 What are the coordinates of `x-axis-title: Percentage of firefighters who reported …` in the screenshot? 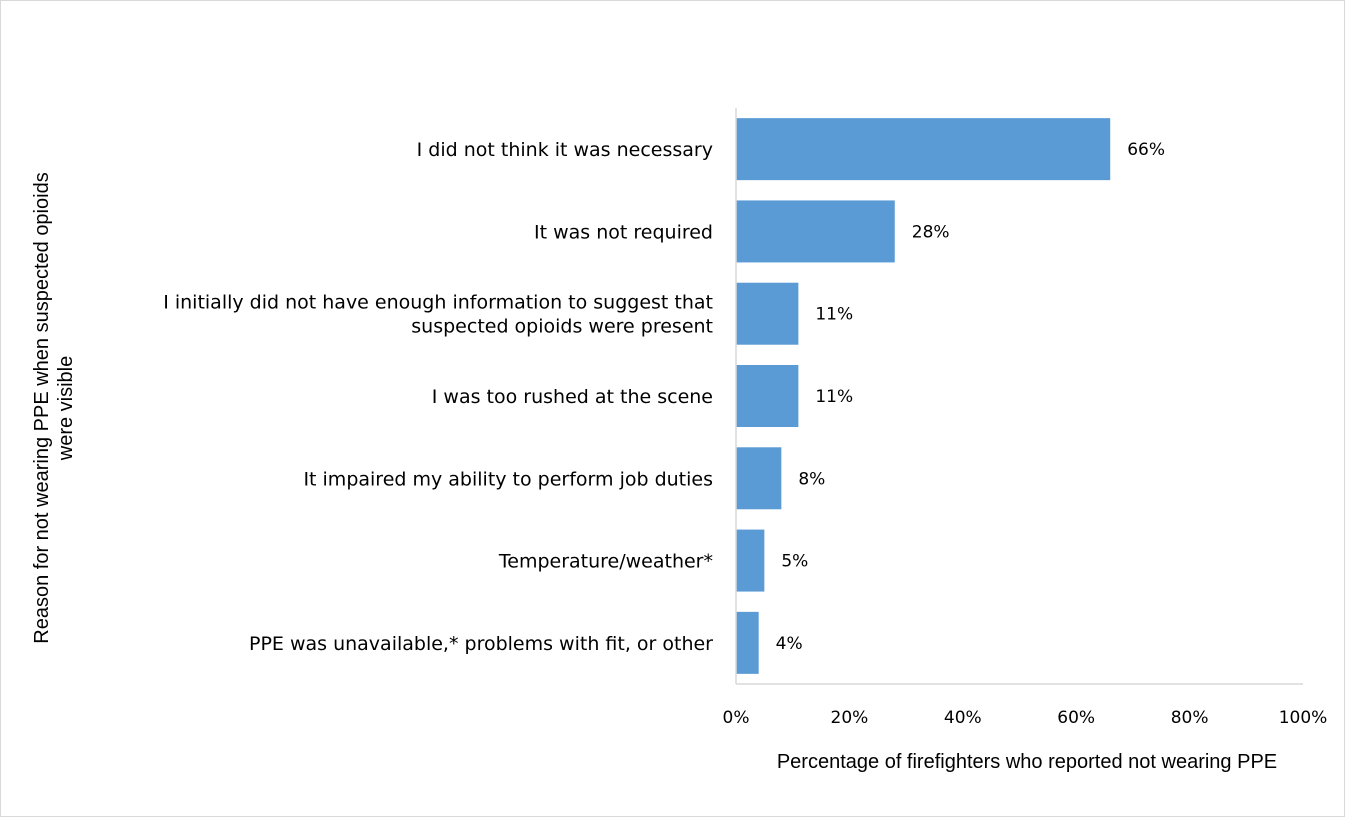 It's located at (1027, 762).